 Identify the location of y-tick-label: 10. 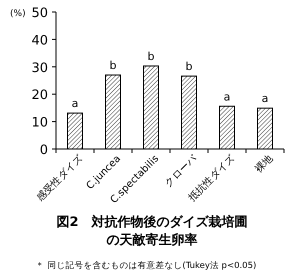
(39, 123).